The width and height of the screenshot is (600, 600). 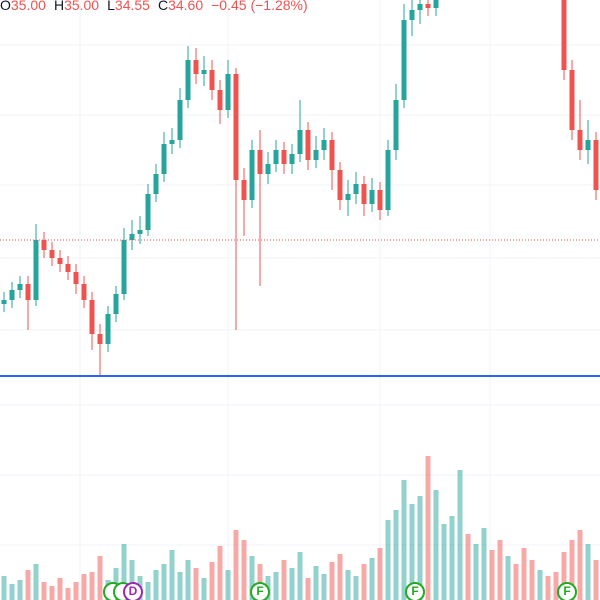 I want to click on close-label: C, so click(x=163, y=6).